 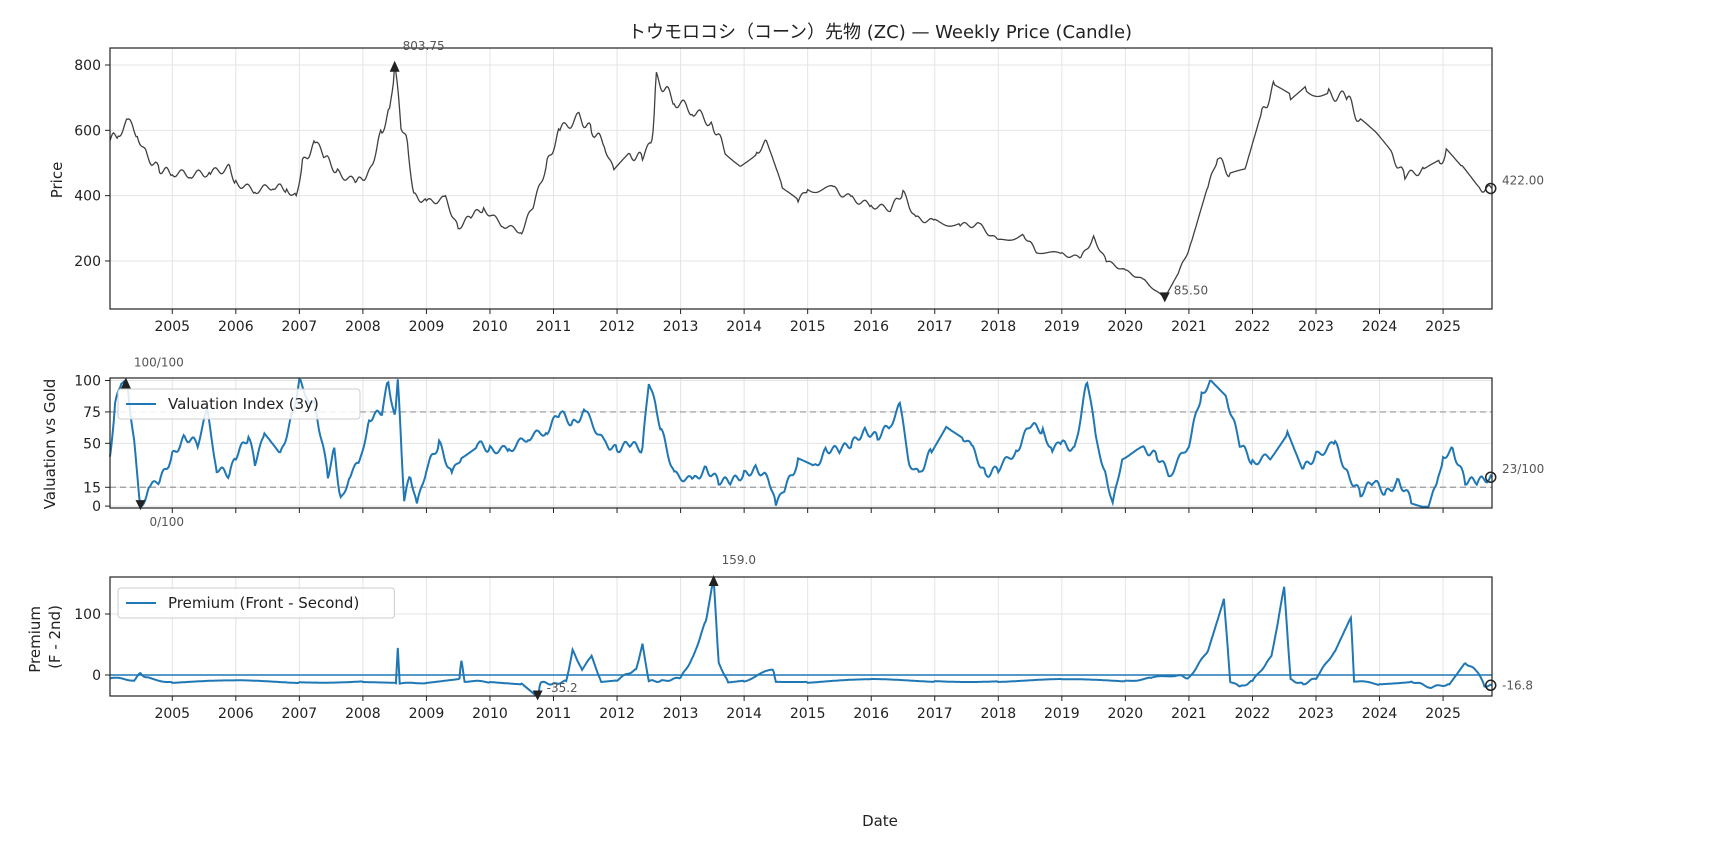 What do you see at coordinates (1523, 180) in the screenshot?
I see `last-value-annotation: 422.00` at bounding box center [1523, 180].